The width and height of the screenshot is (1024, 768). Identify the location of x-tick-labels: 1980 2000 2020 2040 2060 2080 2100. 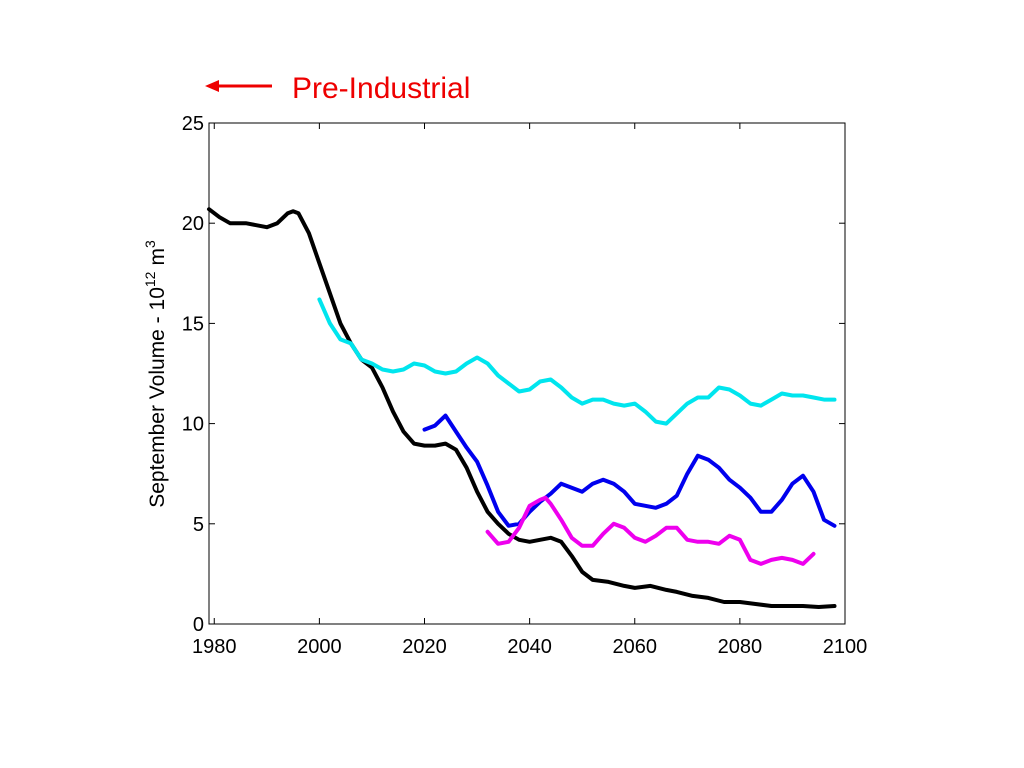
(529, 647).